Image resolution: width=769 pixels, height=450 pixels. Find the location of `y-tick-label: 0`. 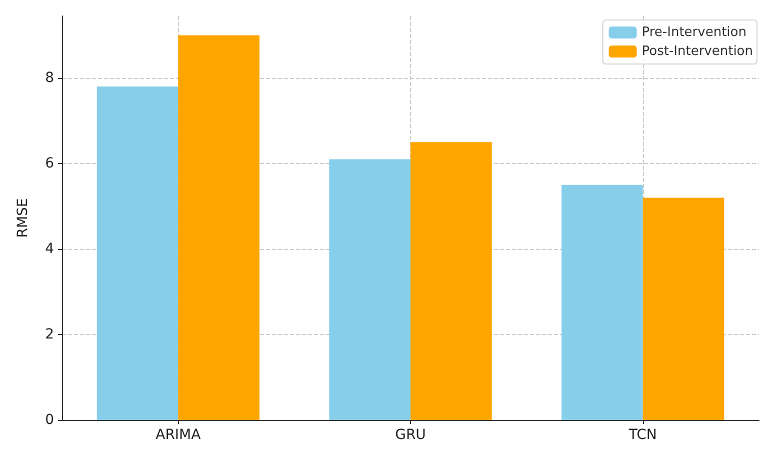

y-tick-label: 0 is located at coordinates (49, 420).